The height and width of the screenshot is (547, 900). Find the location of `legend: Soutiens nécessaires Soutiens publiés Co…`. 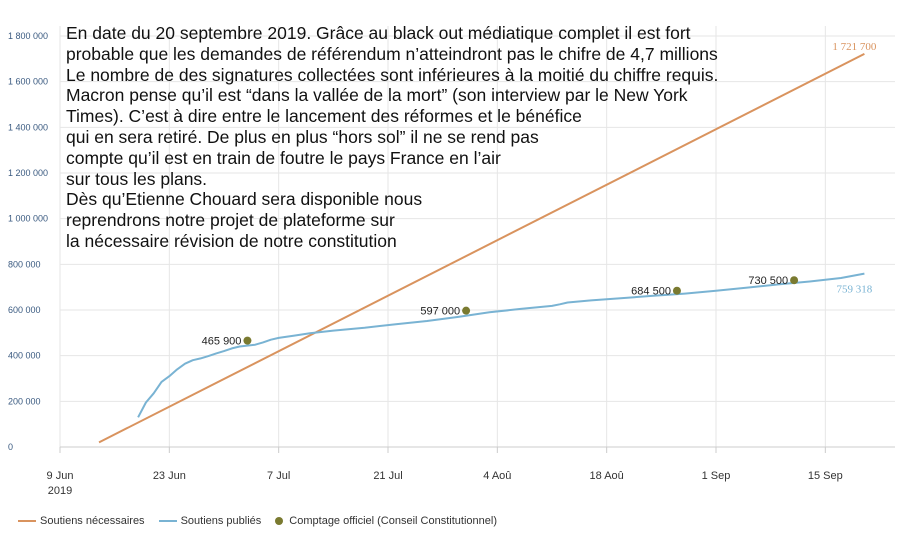

legend: Soutiens nécessaires Soutiens publiés Co… is located at coordinates (264, 521).